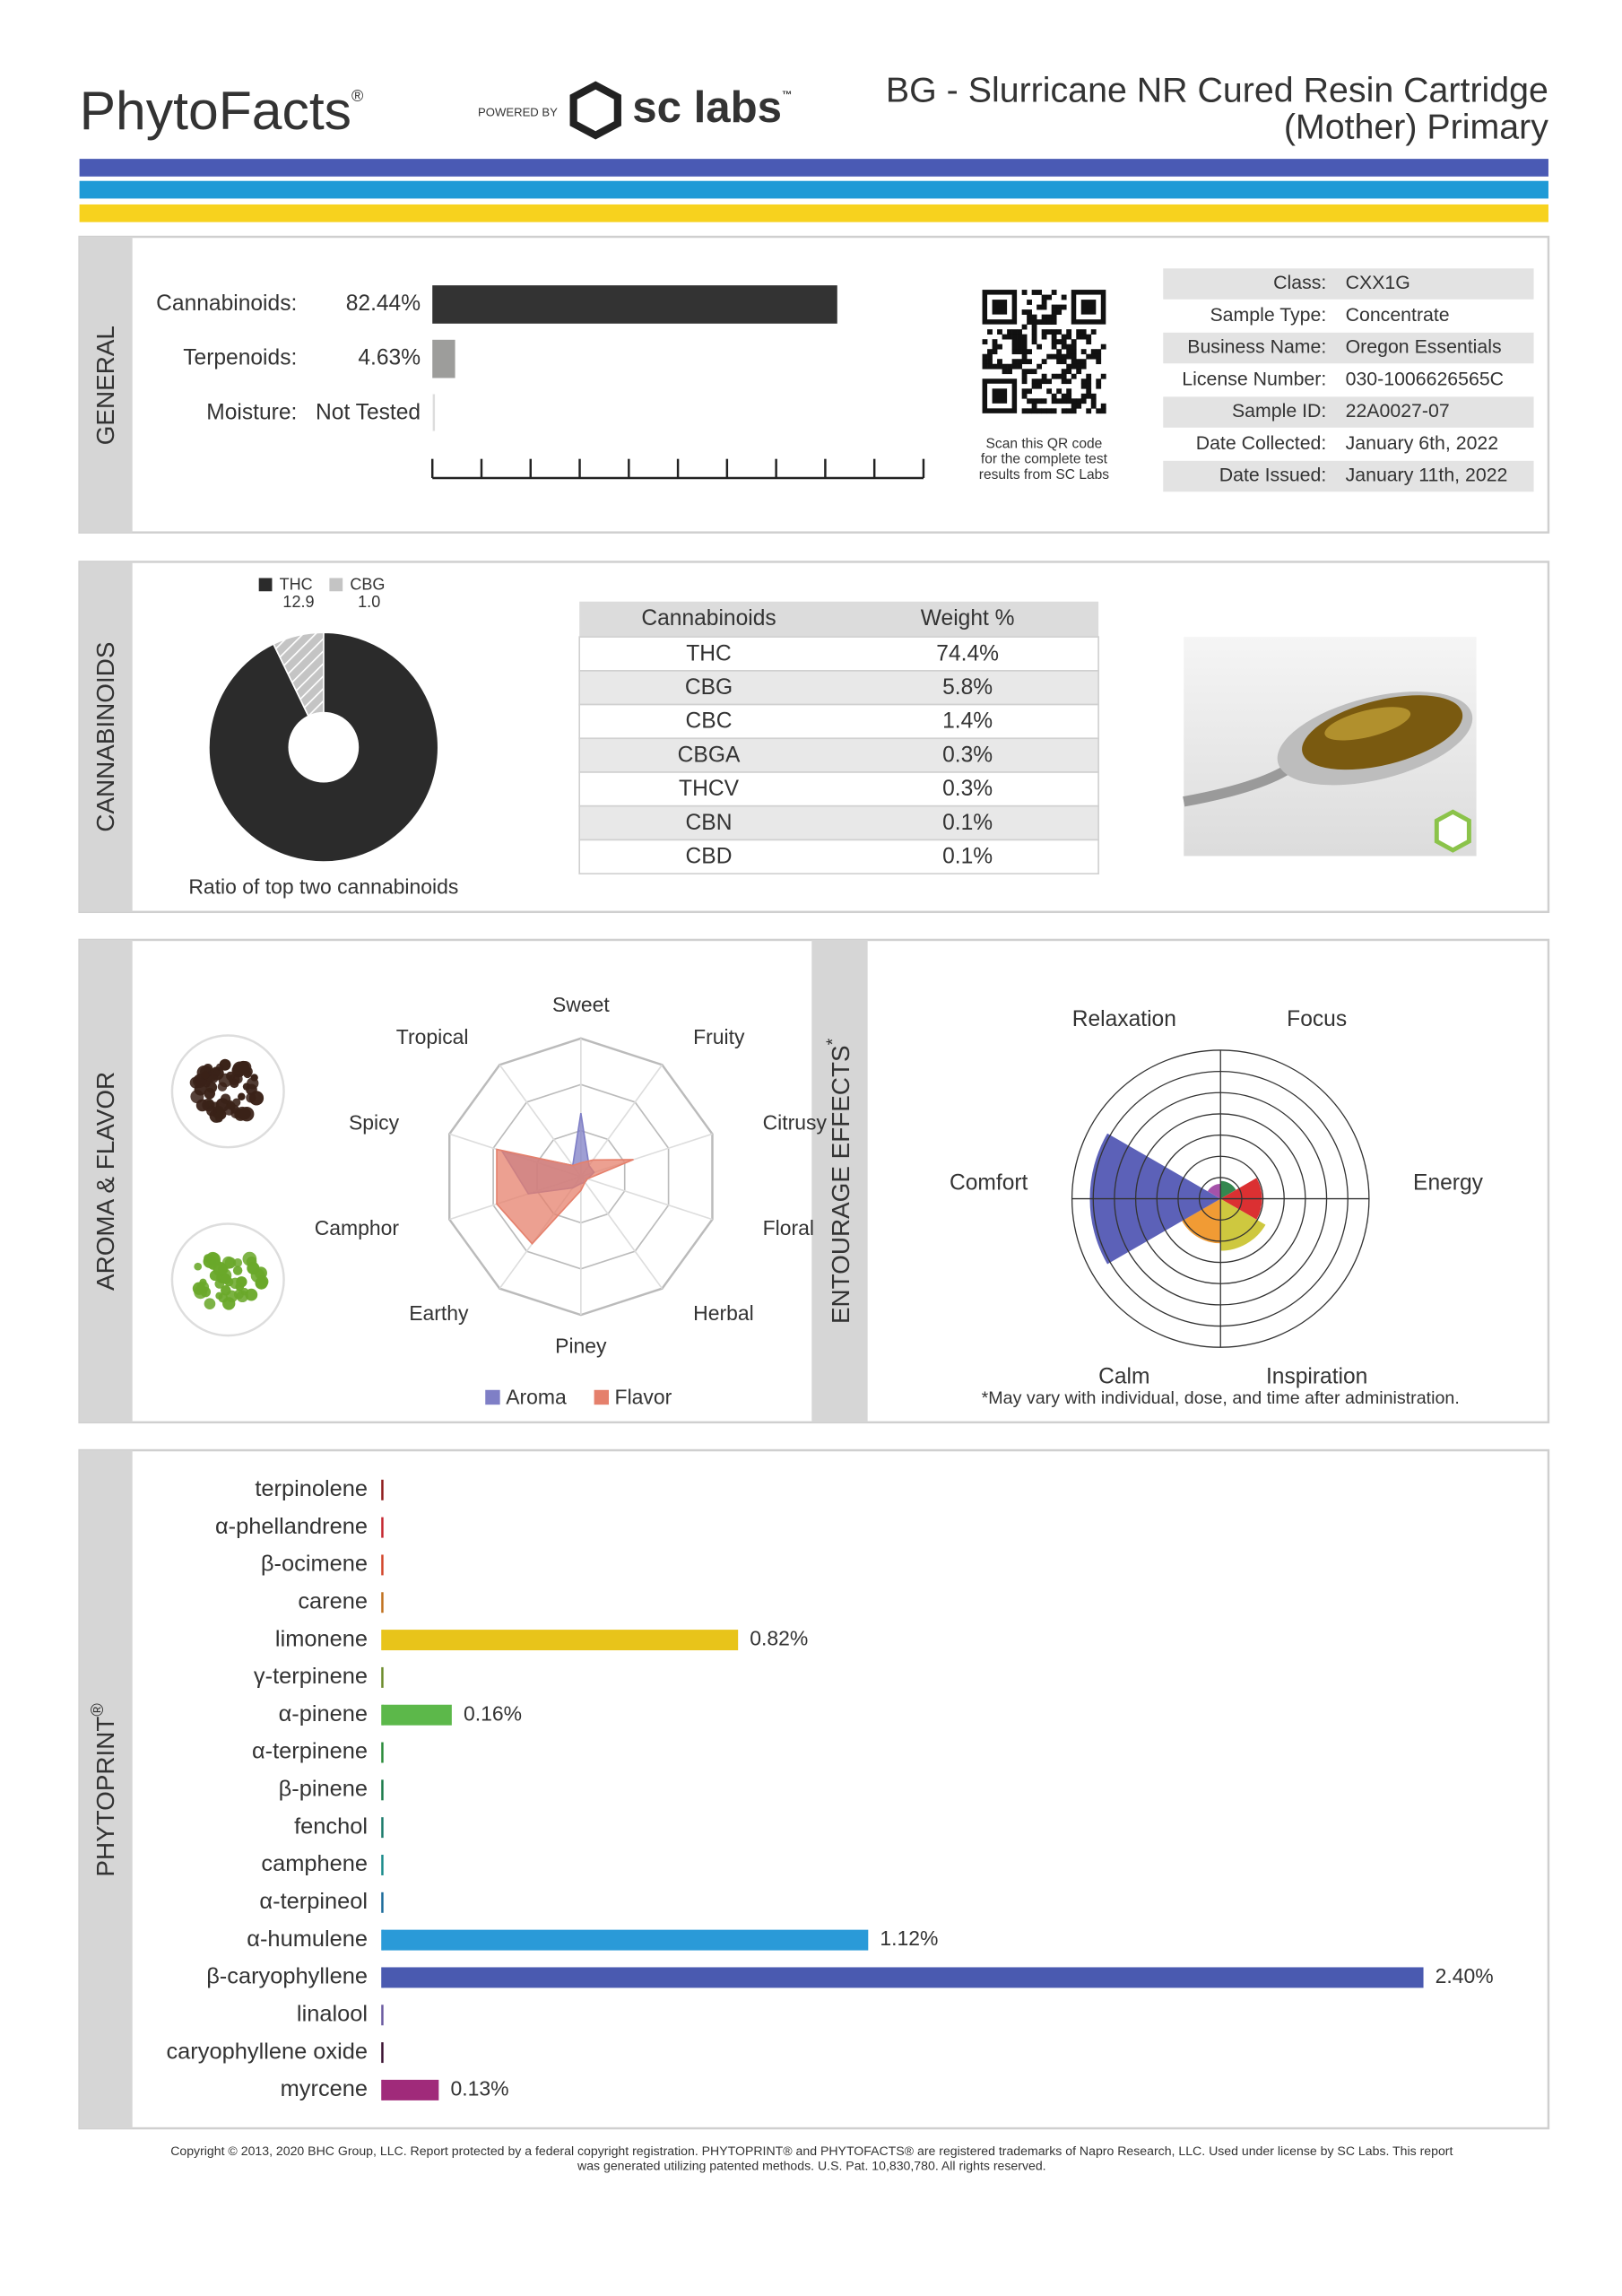  Describe the element at coordinates (1452, 831) in the screenshot. I see `watermark` at that location.